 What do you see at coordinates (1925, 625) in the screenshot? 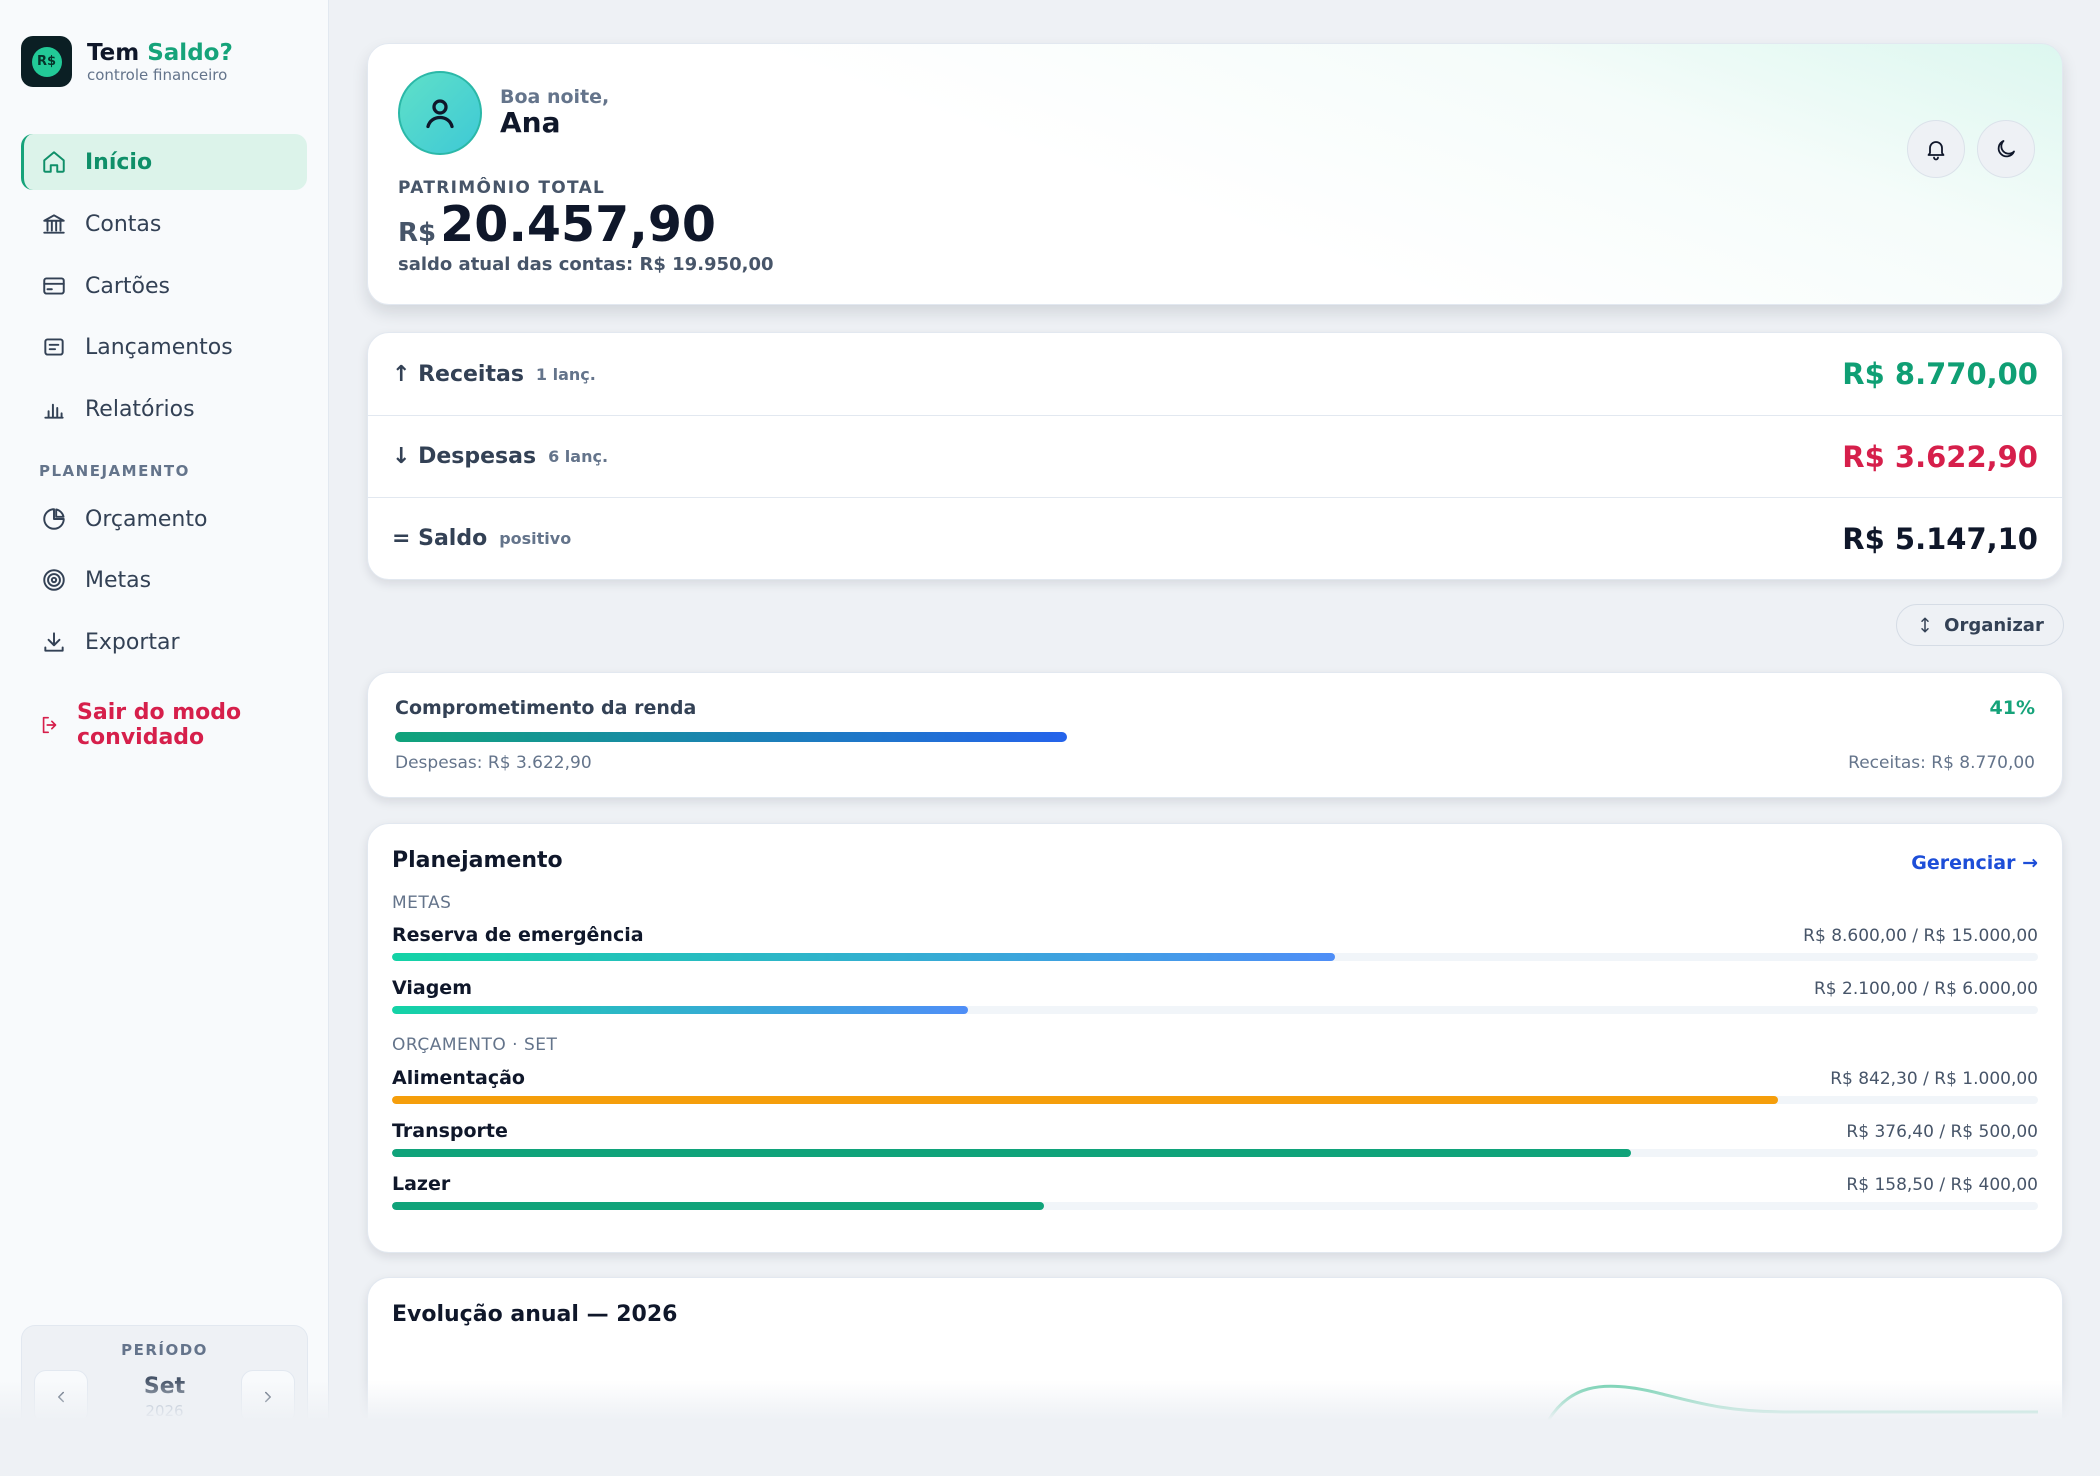
I see `sort-icon` at bounding box center [1925, 625].